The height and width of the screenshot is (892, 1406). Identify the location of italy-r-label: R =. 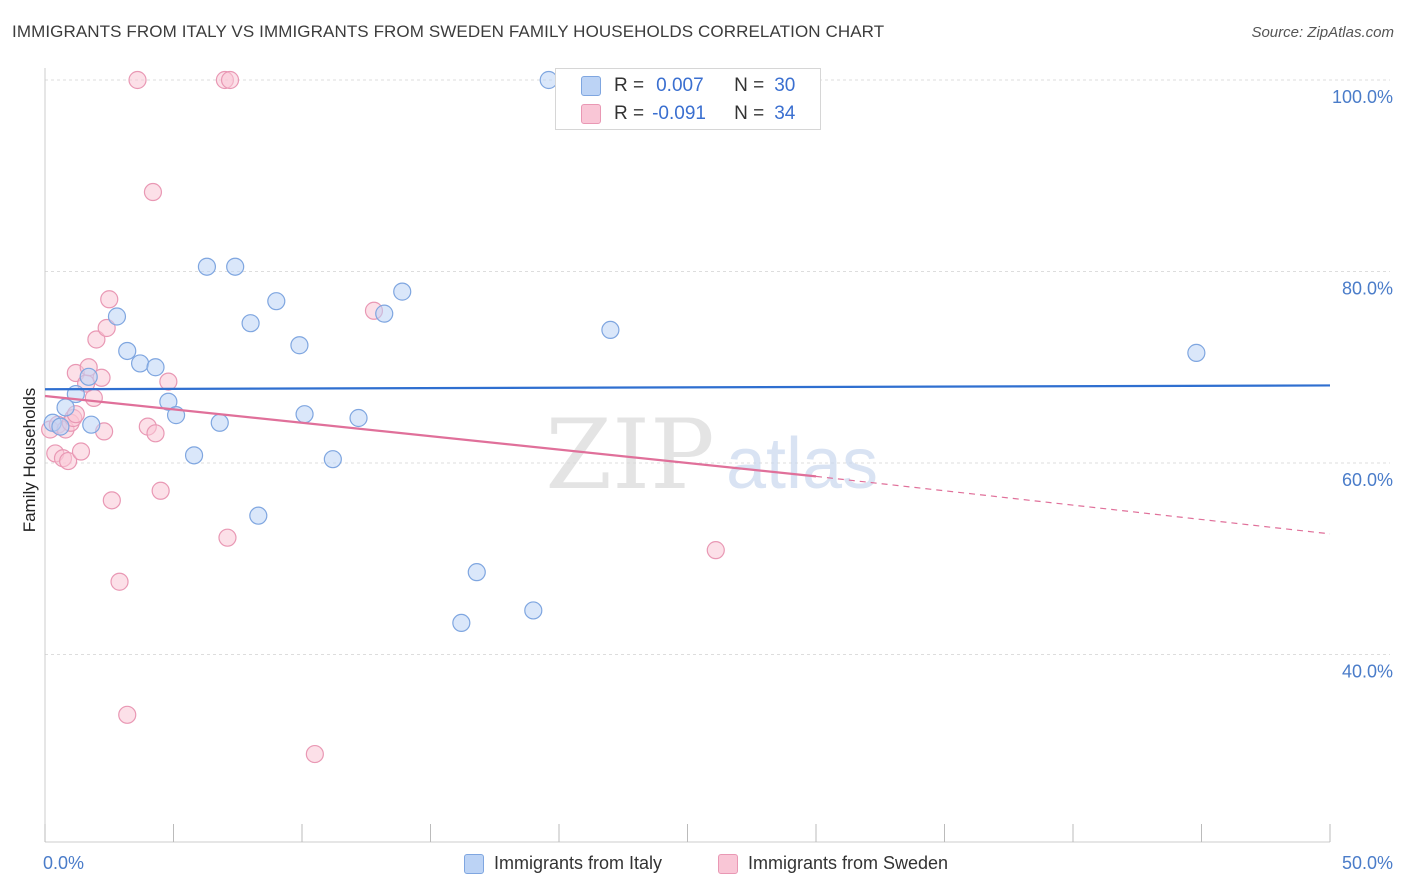
(629, 85).